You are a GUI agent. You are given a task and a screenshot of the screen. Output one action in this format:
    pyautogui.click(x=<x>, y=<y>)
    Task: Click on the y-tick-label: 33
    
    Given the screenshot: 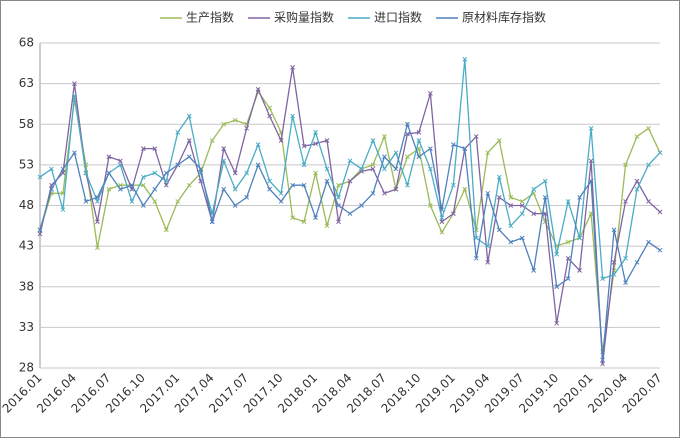 What is the action you would take?
    pyautogui.click(x=26, y=327)
    